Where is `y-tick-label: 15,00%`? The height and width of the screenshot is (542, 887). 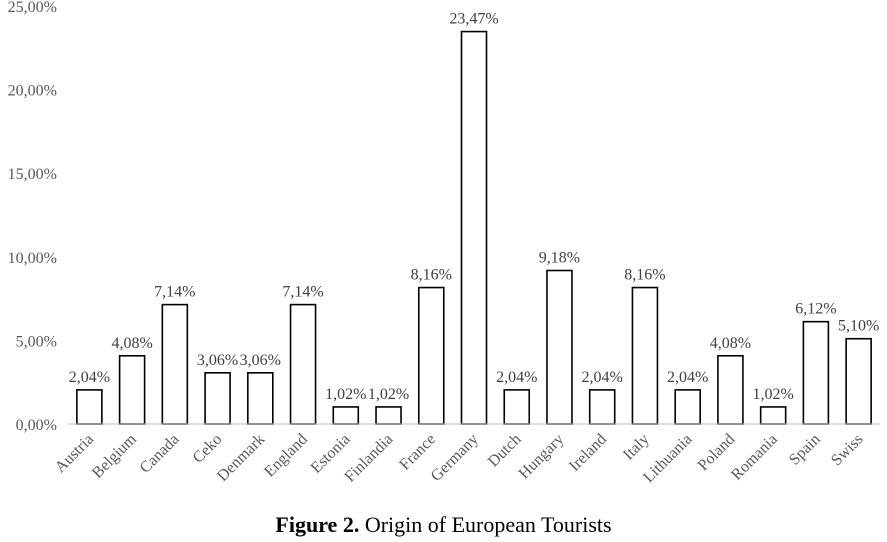 y-tick-label: 15,00% is located at coordinates (32, 174).